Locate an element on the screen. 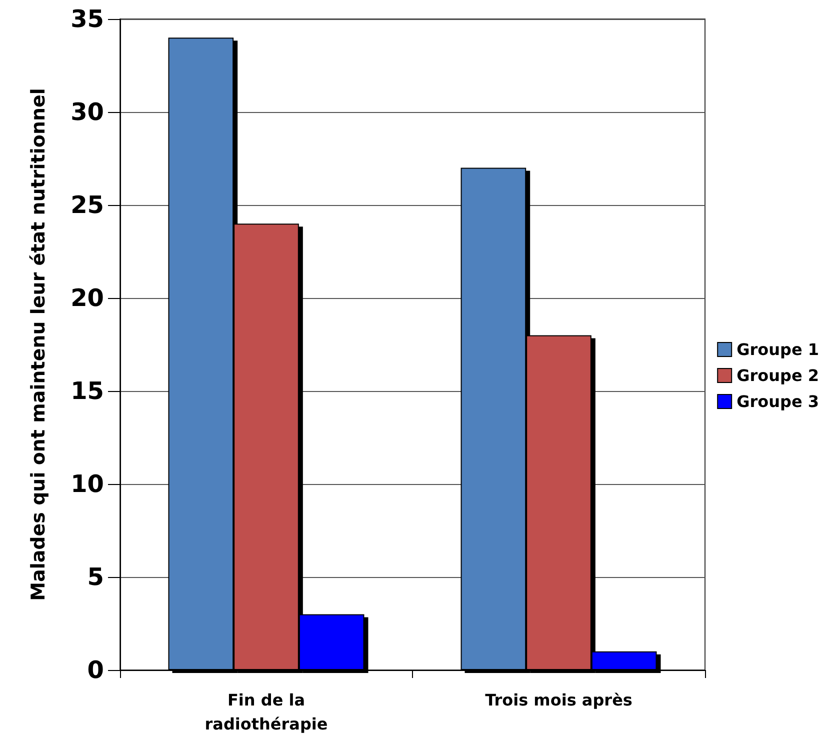 The image size is (829, 751). y-tick-label: 10 is located at coordinates (87, 484).